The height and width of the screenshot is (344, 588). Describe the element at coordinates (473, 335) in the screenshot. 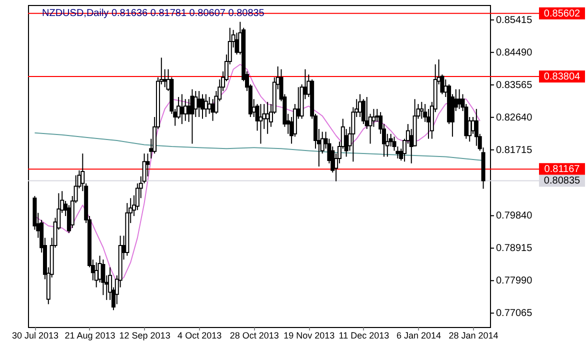

I see `x-tick-label: 28 Jan 2014` at that location.